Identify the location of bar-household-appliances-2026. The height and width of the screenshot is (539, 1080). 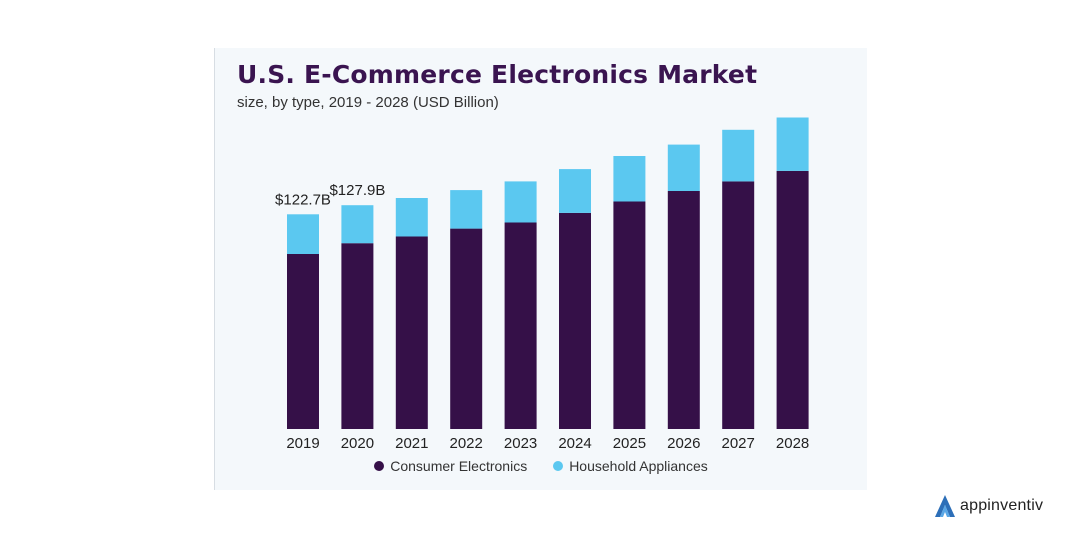
(683, 167).